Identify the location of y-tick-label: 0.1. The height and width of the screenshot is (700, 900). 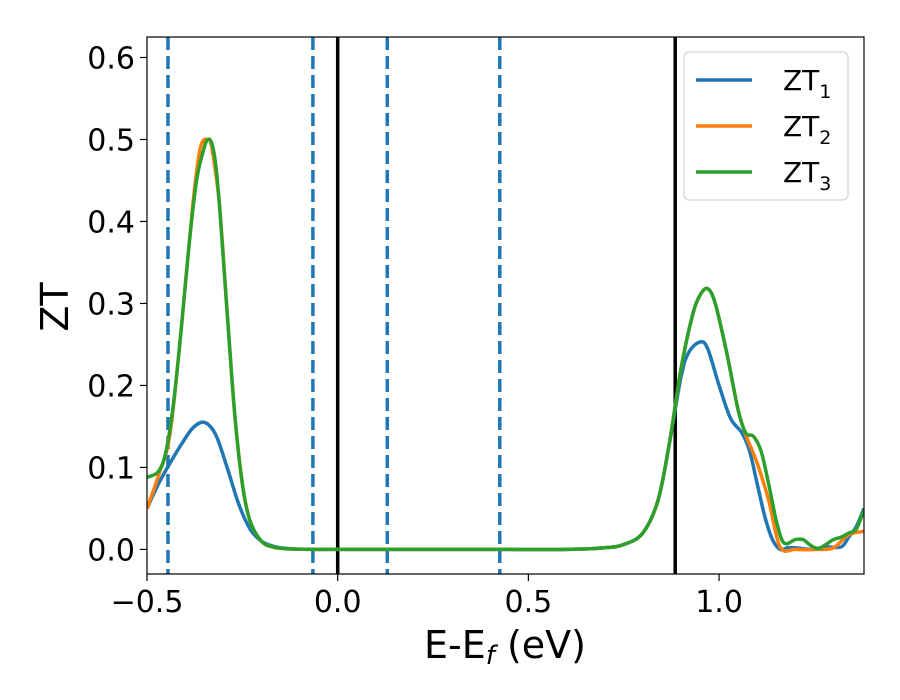
(111, 468).